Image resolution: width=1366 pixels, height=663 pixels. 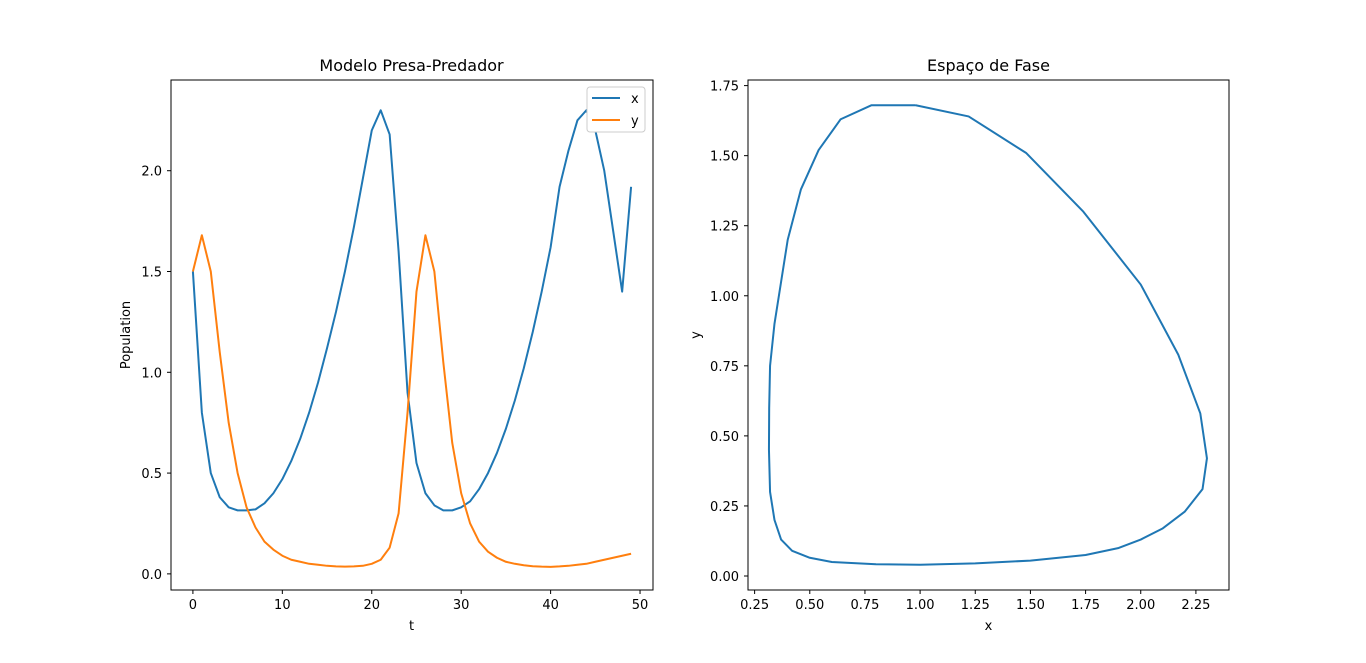 What do you see at coordinates (975, 605) in the screenshot?
I see `phase-space-x-tick-label: 1.25` at bounding box center [975, 605].